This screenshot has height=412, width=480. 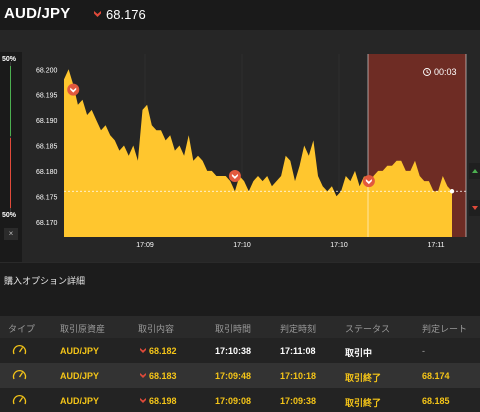 I want to click on sentiment-gauge: 50% 50% ×, so click(x=11, y=163).